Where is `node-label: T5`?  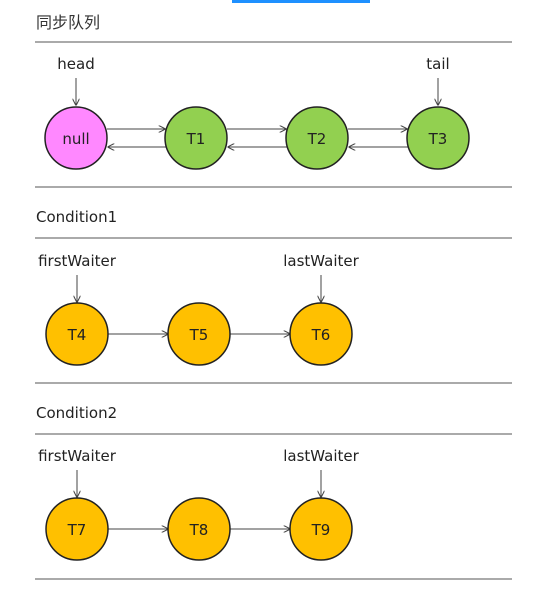
node-label: T5 is located at coordinates (199, 335).